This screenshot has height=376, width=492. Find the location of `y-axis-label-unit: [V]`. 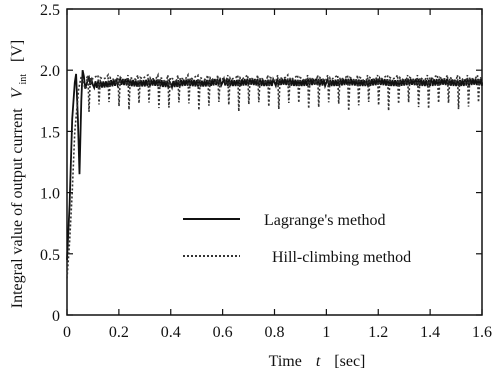

y-axis-label-unit: [V] is located at coordinates (17, 51).